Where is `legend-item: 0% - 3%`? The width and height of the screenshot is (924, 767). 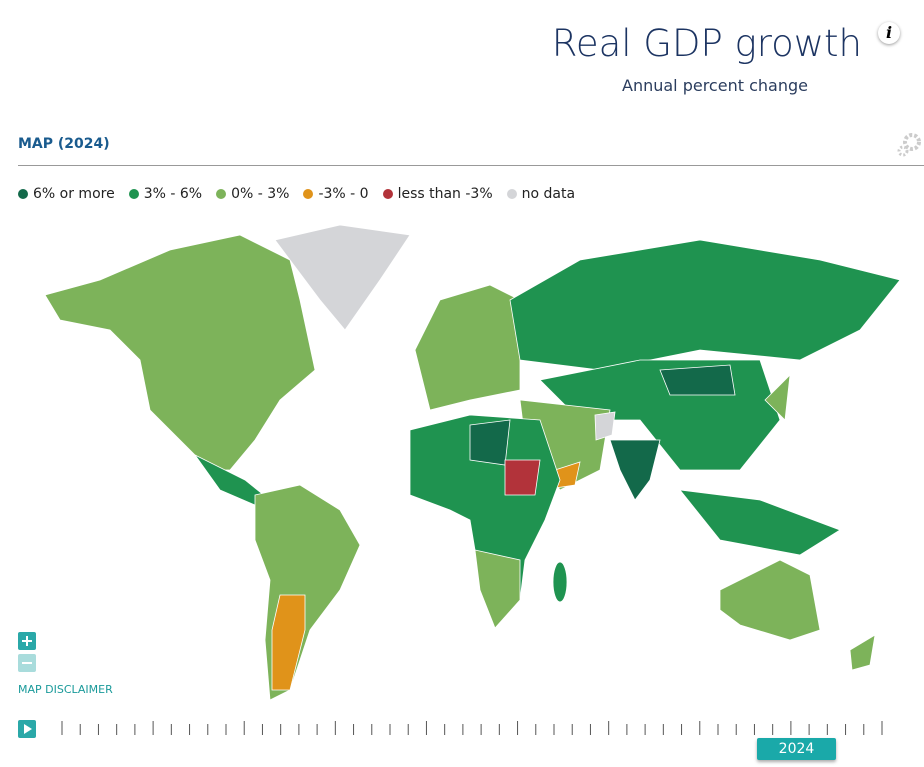
legend-item: 0% - 3% is located at coordinates (252, 194).